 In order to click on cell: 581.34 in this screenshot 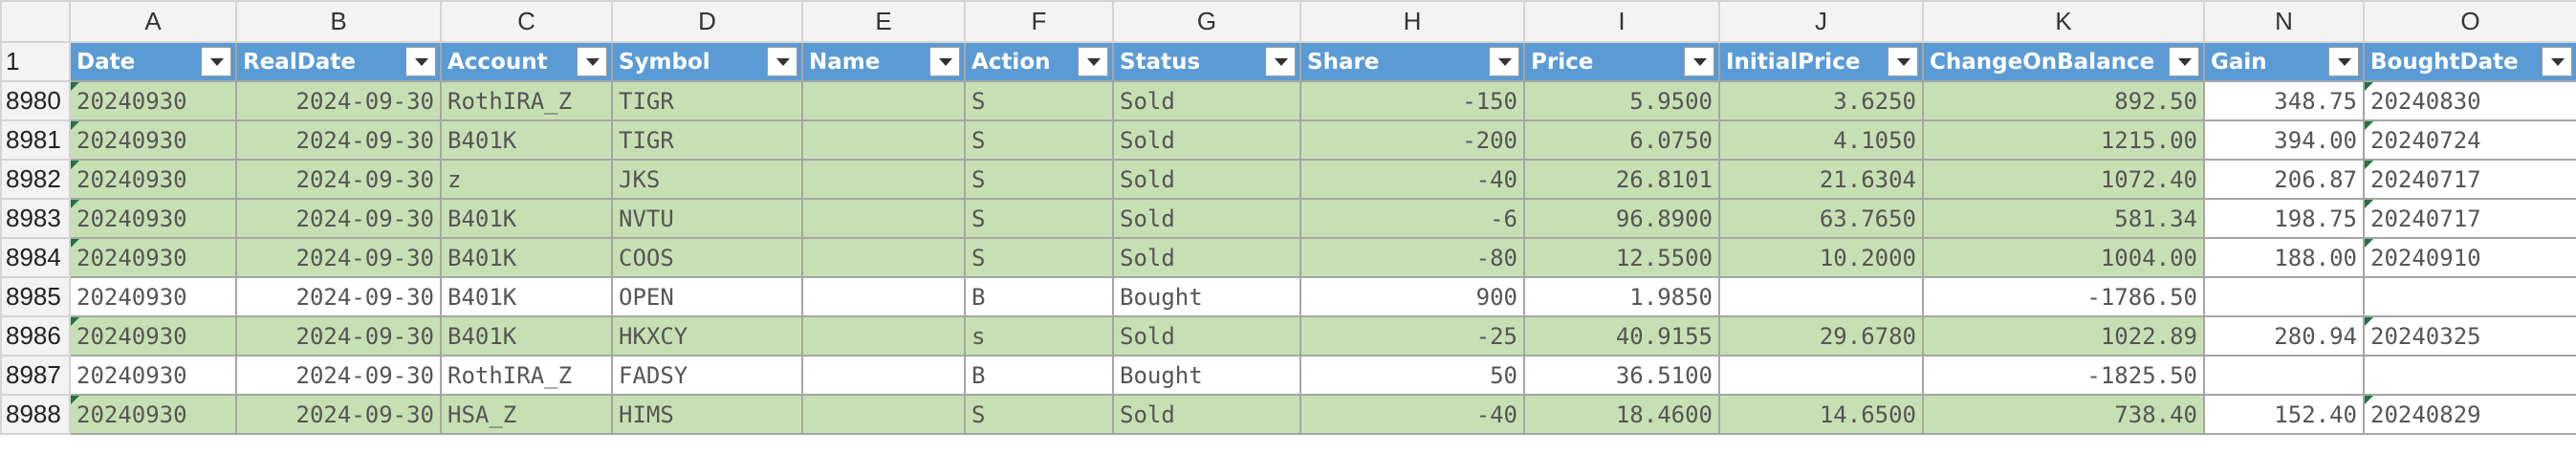, I will do `click(2063, 218)`.